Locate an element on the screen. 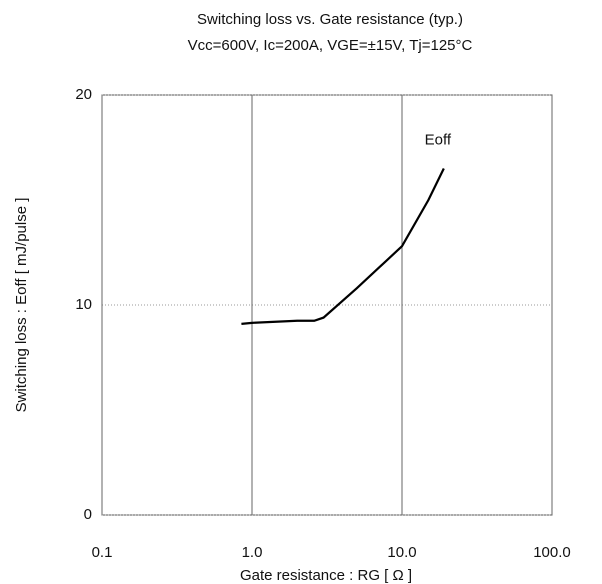 Image resolution: width=602 pixels, height=584 pixels. x-tick-label: 1.0 is located at coordinates (252, 552).